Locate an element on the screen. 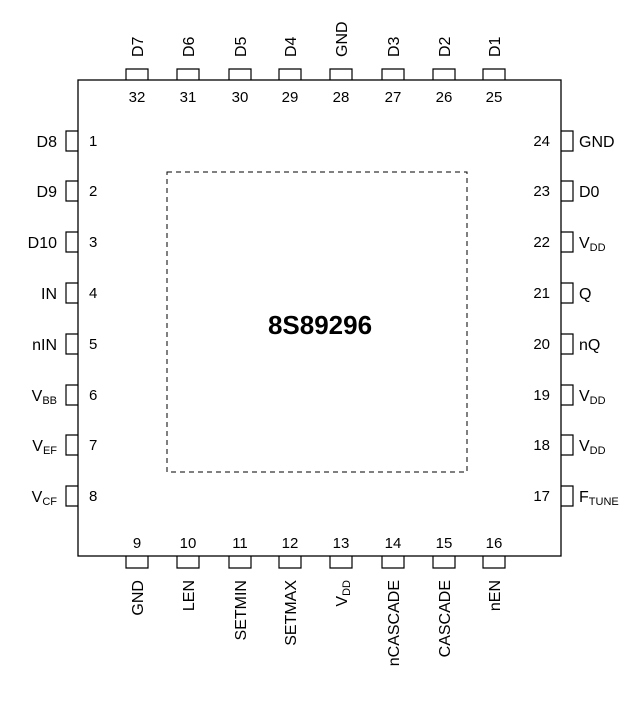 This screenshot has width=639, height=715. pin-name-q-21: Q is located at coordinates (585, 294).